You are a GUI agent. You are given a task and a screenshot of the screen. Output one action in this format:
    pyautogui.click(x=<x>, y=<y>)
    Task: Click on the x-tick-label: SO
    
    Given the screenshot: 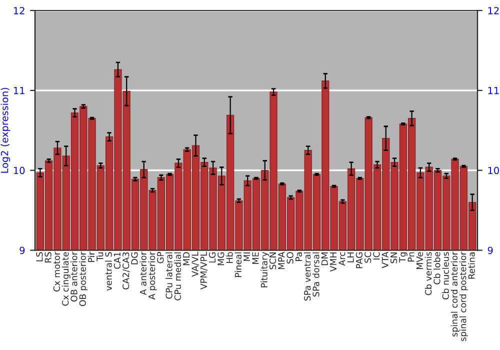 What is the action you would take?
    pyautogui.click(x=290, y=258)
    